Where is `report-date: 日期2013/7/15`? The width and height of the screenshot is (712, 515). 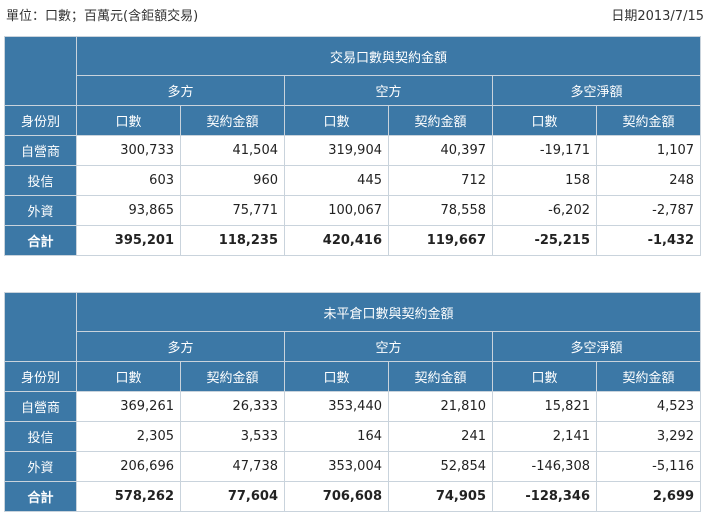
report-date: 日期2013/7/15 is located at coordinates (657, 16).